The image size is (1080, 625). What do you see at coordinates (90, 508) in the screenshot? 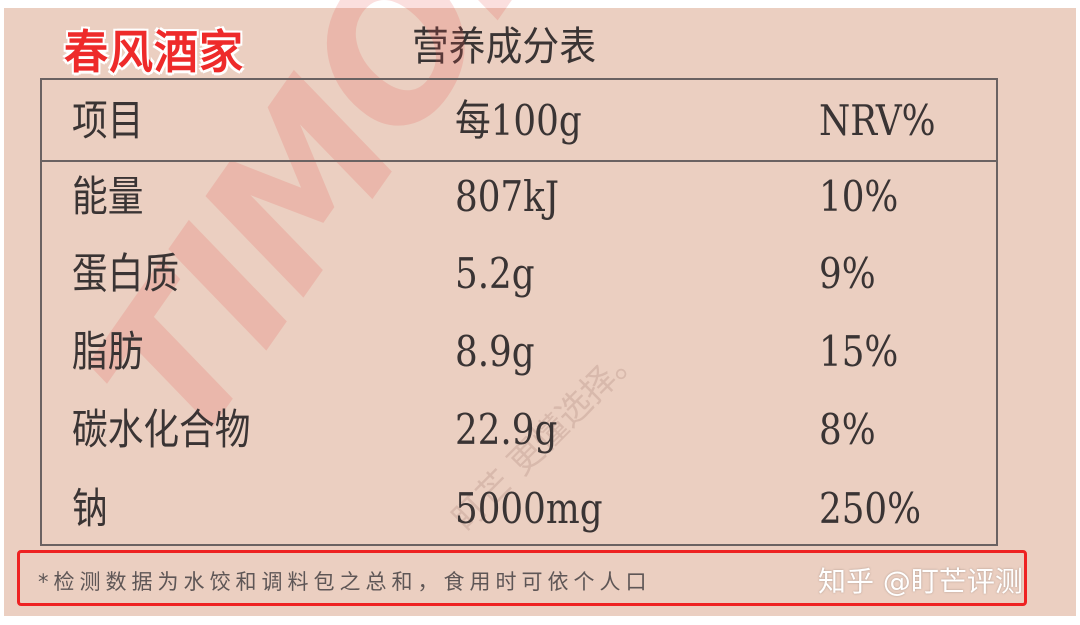
I see `row-item: 钠` at bounding box center [90, 508].